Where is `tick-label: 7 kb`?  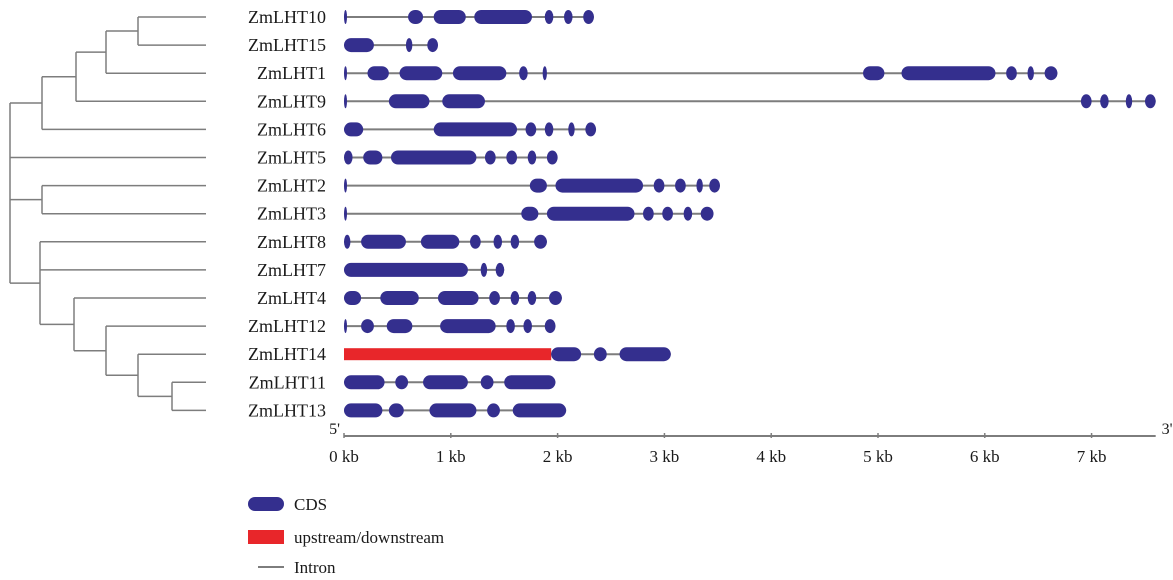 tick-label: 7 kb is located at coordinates (1092, 456).